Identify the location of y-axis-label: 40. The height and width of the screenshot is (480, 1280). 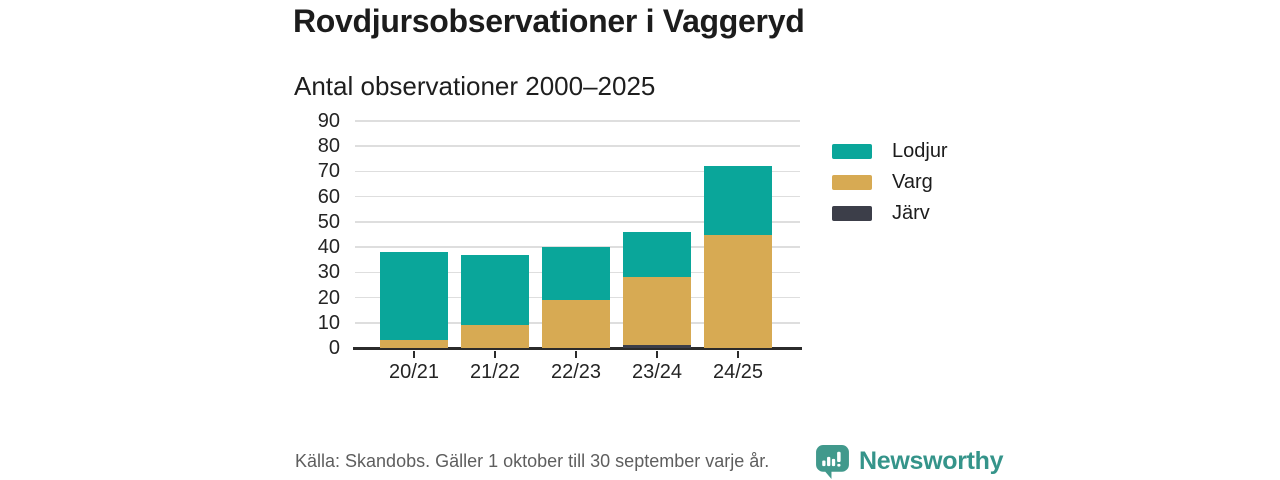
(328, 247).